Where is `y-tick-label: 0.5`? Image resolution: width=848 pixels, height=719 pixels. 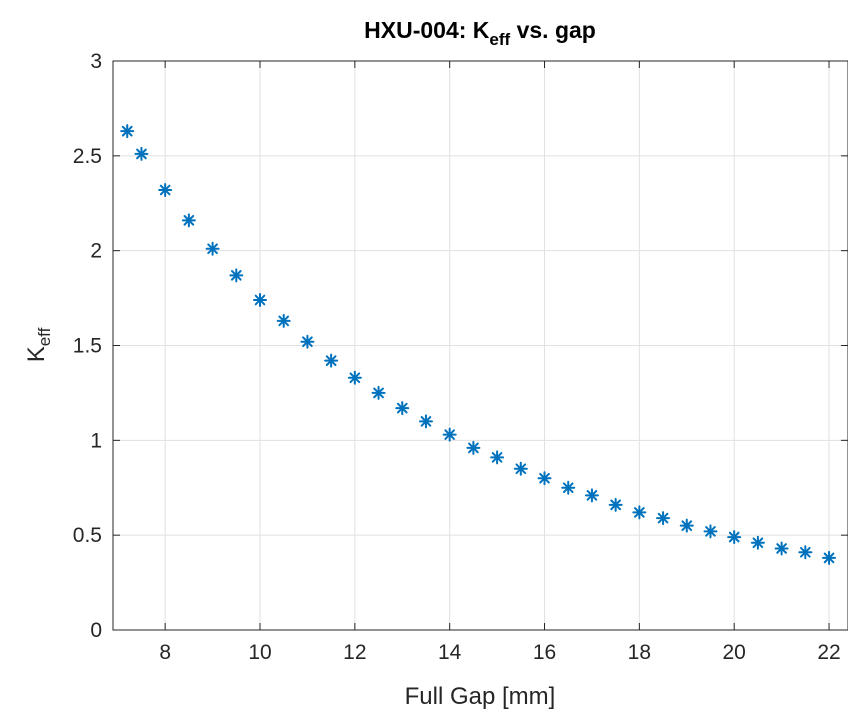 y-tick-label: 0.5 is located at coordinates (87, 535).